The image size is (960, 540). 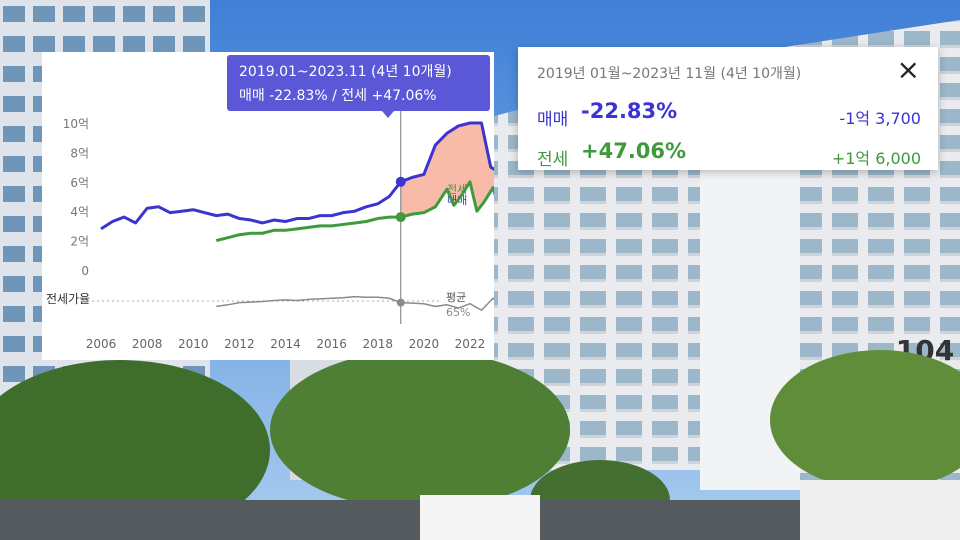 I want to click on tooltip-pointer, so click(x=388, y=114).